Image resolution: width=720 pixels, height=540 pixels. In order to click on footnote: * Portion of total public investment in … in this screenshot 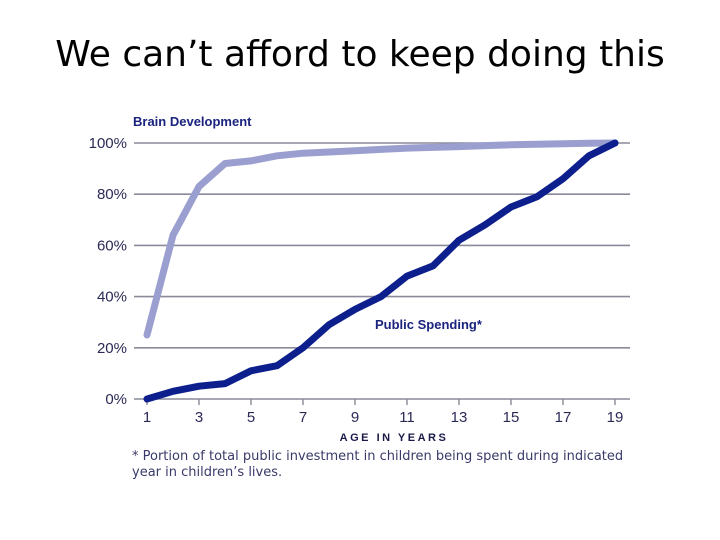, I will do `click(382, 465)`.